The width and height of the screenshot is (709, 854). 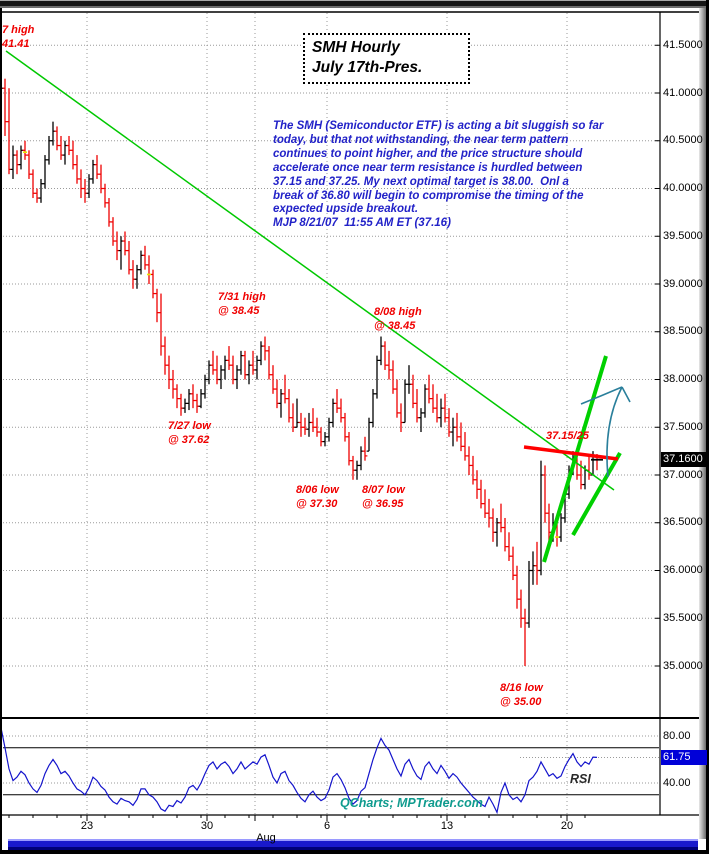 I want to click on resistance-trendline, so click(x=571, y=453).